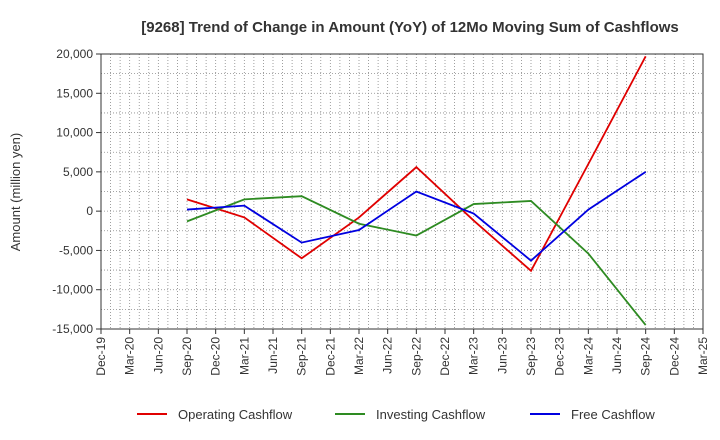 The image size is (720, 440). Describe the element at coordinates (187, 356) in the screenshot. I see `x-tick-label: Sep-20` at that location.